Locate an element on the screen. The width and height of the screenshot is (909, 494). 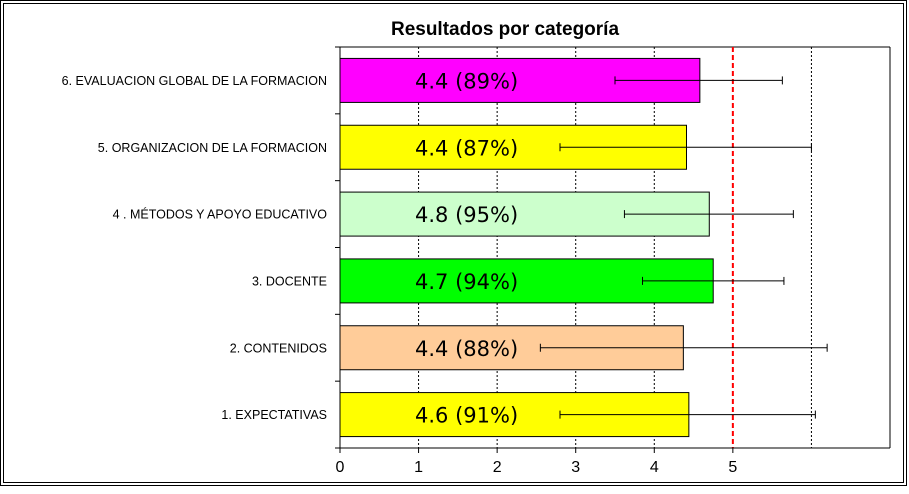
chart-title: Resultados por categoría is located at coordinates (505, 29).